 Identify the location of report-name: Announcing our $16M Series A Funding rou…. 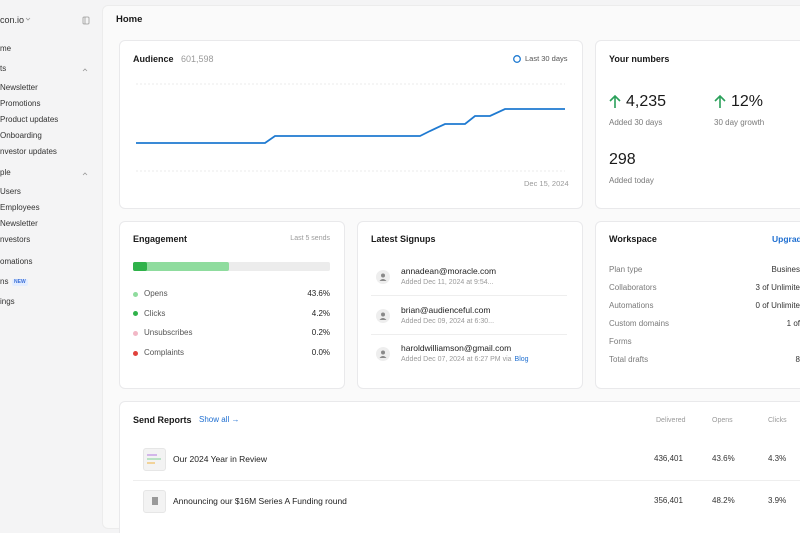
(260, 500).